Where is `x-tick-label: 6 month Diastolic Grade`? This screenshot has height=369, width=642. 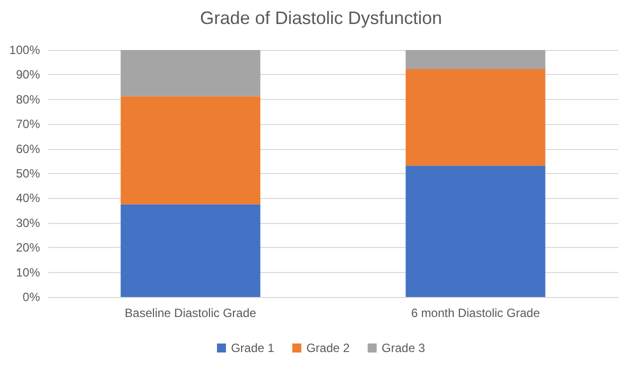
x-tick-label: 6 month Diastolic Grade is located at coordinates (475, 313).